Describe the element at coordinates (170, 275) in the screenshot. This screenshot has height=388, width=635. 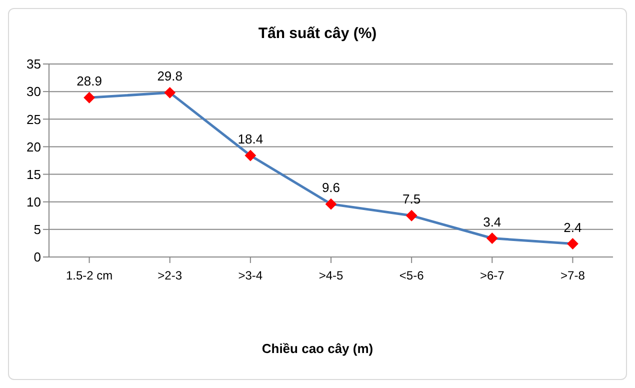
I see `x-tick-label: >2-3` at that location.